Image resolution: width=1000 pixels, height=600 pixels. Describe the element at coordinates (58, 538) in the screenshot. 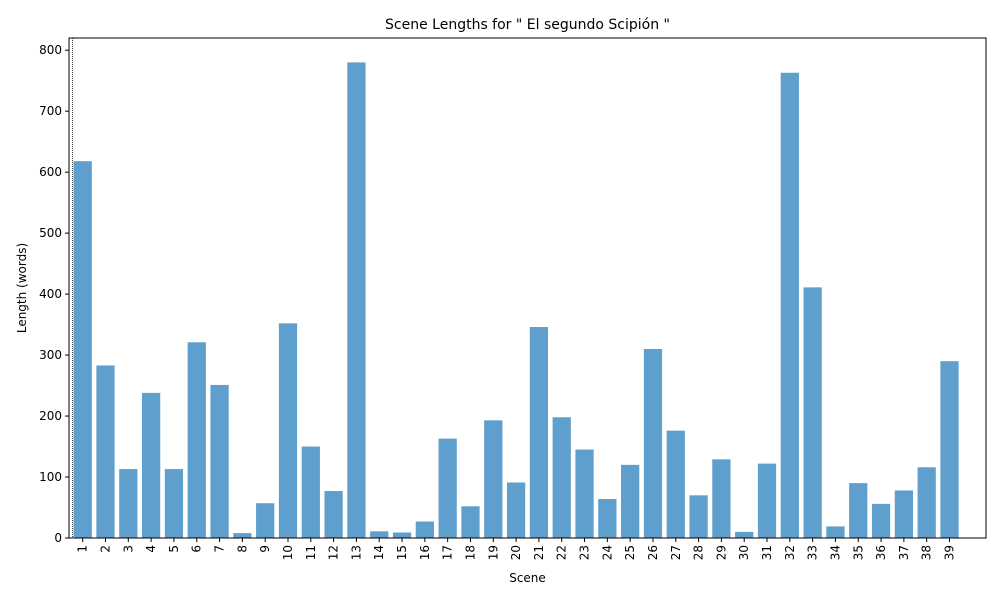

I see `y-tick-label: 0` at that location.